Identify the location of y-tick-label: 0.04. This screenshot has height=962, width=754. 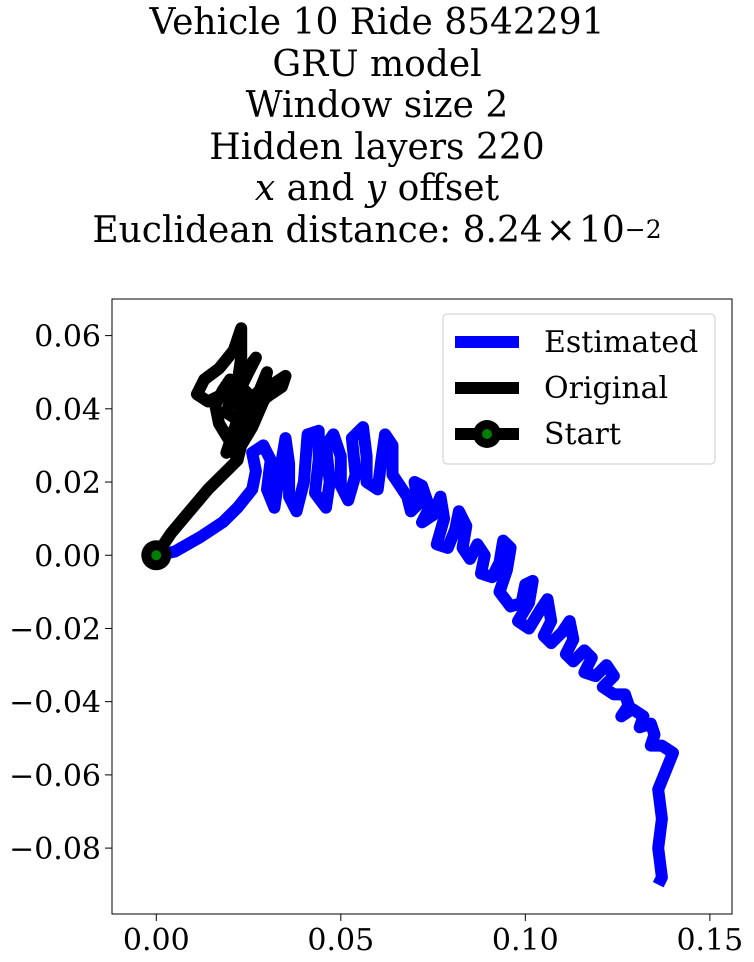
(67, 410).